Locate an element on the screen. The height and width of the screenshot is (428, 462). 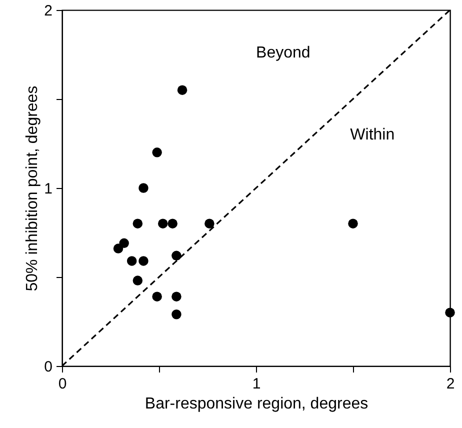
annotation: Beyond is located at coordinates (283, 53).